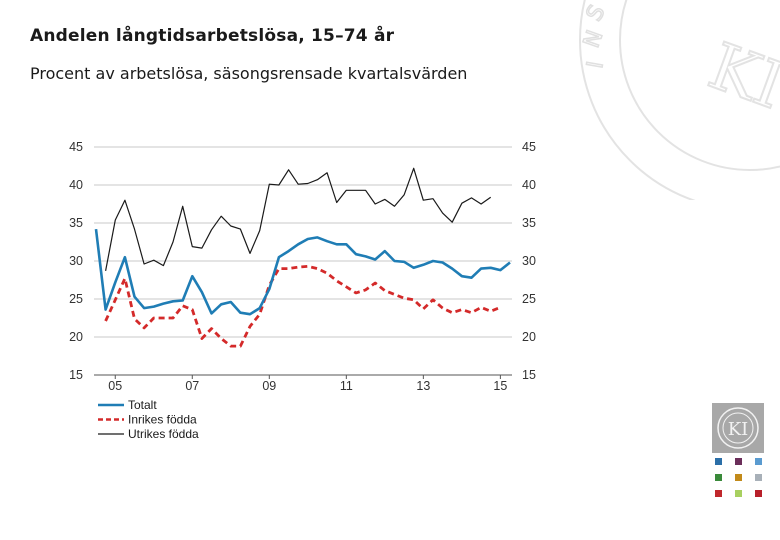 The height and width of the screenshot is (540, 780). What do you see at coordinates (679, 100) in the screenshot?
I see `institute-watermark: INSTITUTET KI` at bounding box center [679, 100].